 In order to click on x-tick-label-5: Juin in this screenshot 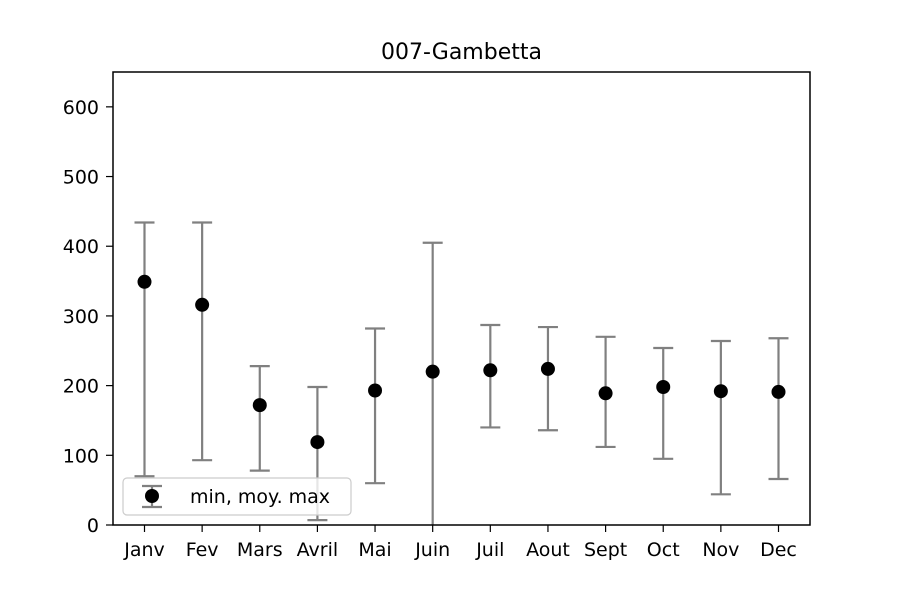, I will do `click(432, 550)`.